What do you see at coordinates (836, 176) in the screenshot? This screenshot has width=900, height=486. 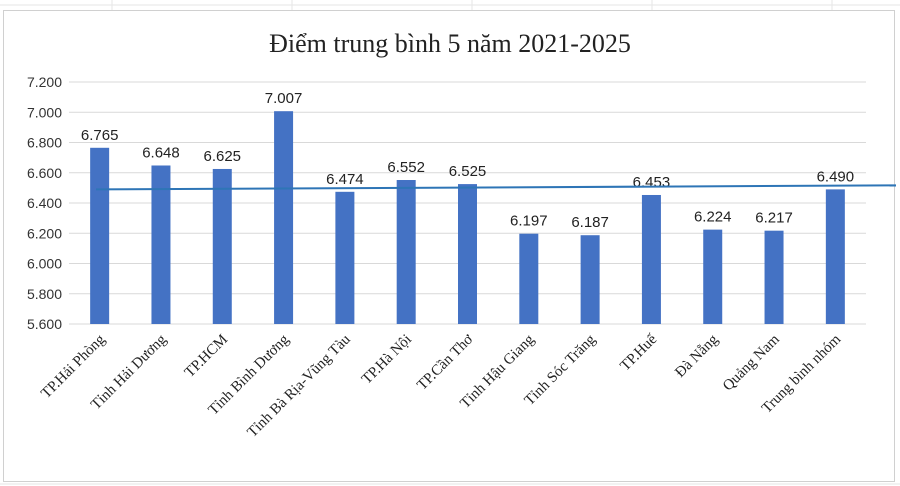 I see `data-label: 6.490` at bounding box center [836, 176].